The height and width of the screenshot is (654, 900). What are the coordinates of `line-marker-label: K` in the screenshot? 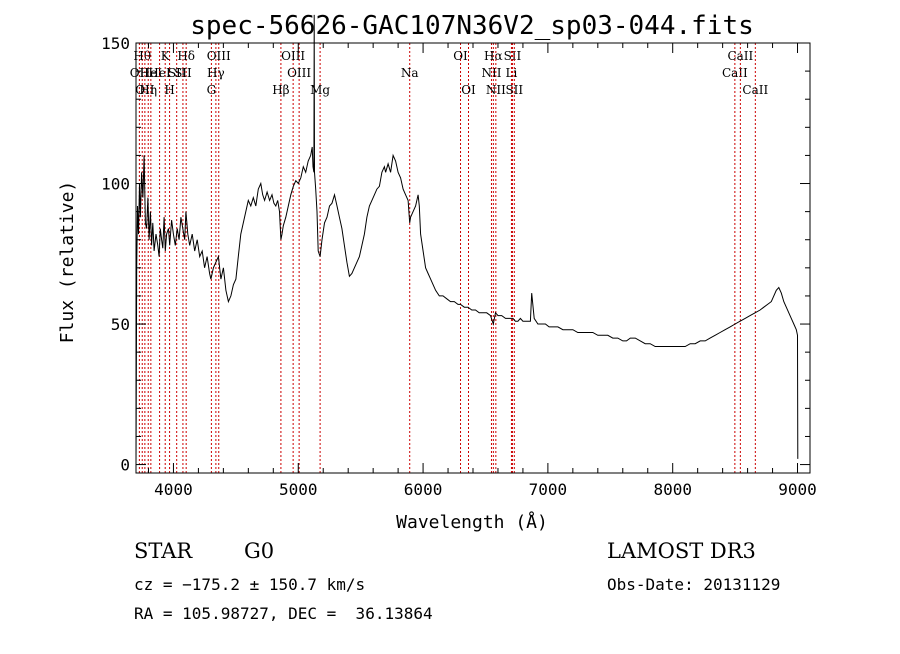 It's located at (166, 56).